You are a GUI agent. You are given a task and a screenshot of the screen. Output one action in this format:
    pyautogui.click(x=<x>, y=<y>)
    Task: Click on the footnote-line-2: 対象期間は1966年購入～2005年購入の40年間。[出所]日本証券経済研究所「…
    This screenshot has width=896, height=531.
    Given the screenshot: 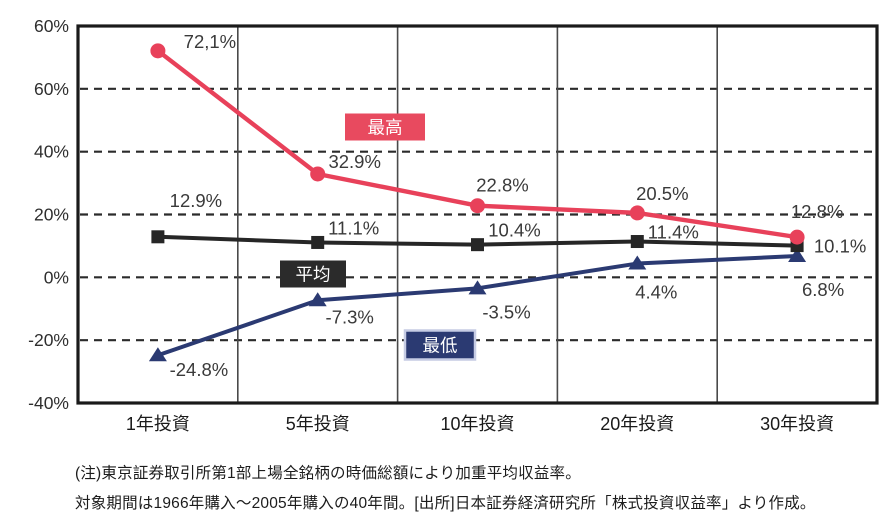 What is the action you would take?
    pyautogui.click(x=445, y=503)
    